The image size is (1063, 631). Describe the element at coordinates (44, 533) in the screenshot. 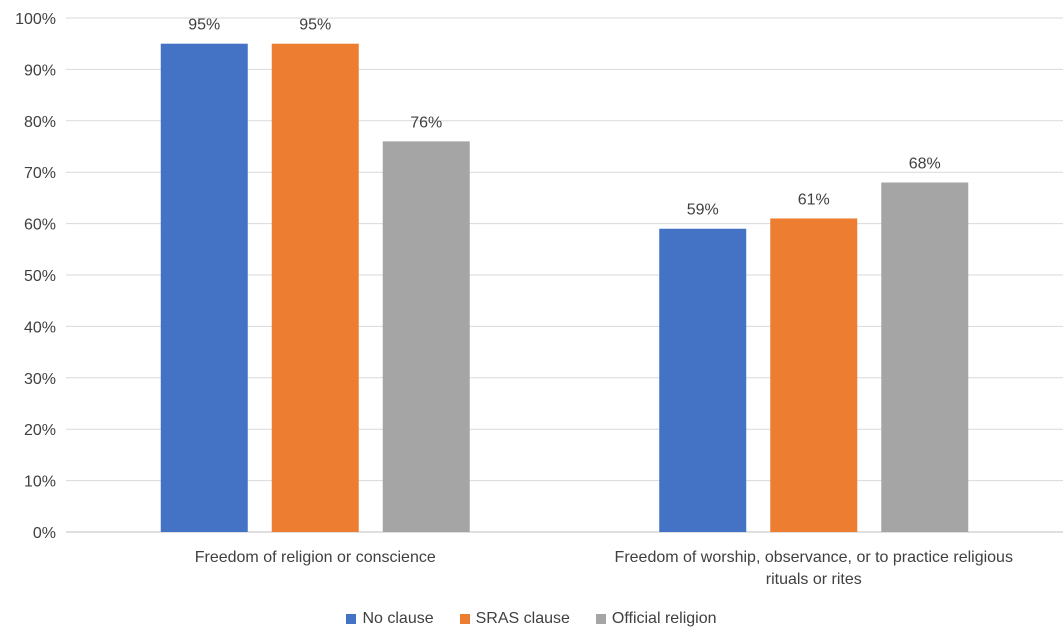

I see `y-tick-label: 0%` at that location.